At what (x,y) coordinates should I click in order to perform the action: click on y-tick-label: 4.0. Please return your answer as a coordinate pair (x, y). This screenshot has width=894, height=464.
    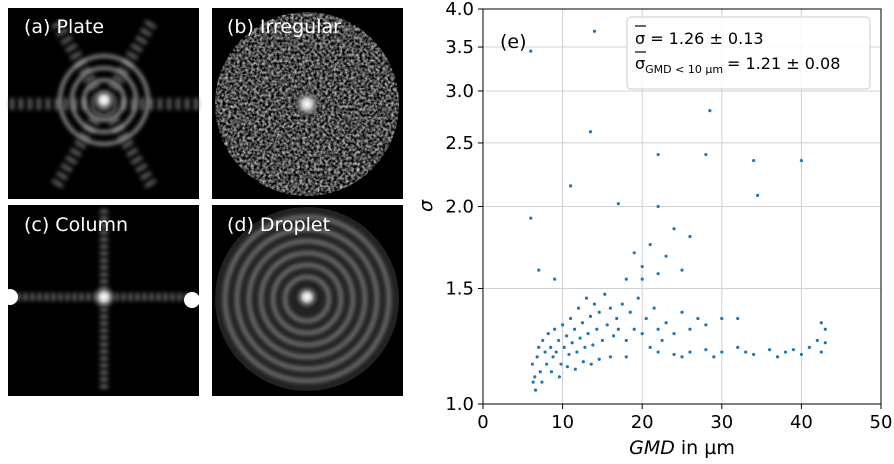
    Looking at the image, I should click on (459, 10).